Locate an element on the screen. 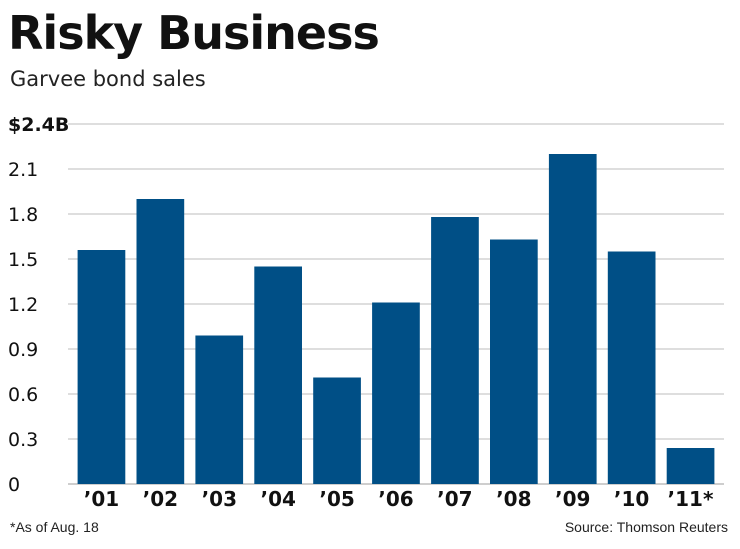 The height and width of the screenshot is (549, 740). x-tick-label: ’02 is located at coordinates (160, 499).